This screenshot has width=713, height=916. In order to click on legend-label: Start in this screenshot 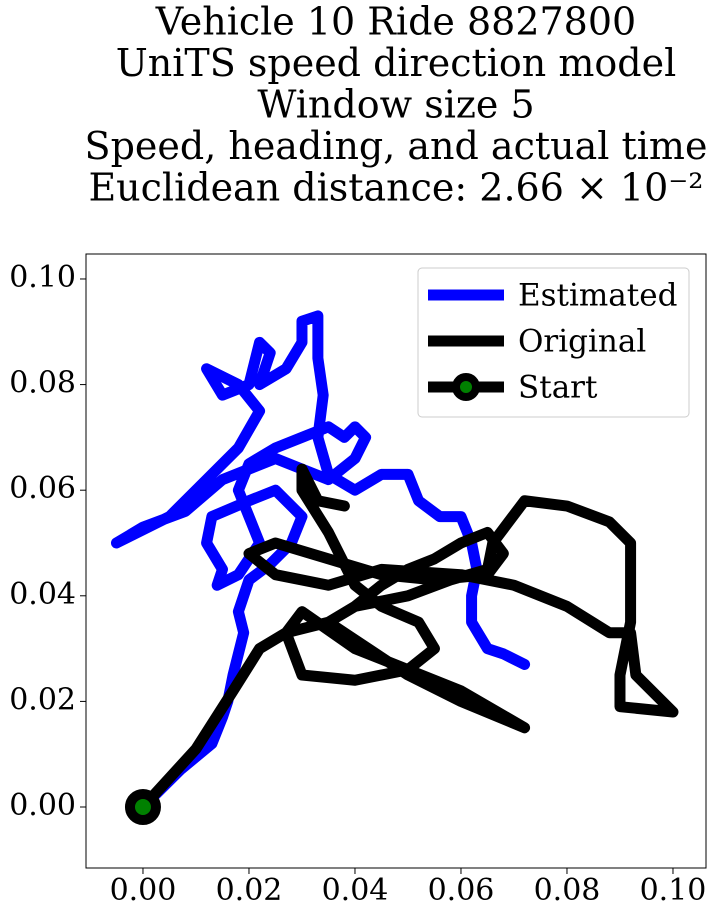, I will do `click(558, 388)`.